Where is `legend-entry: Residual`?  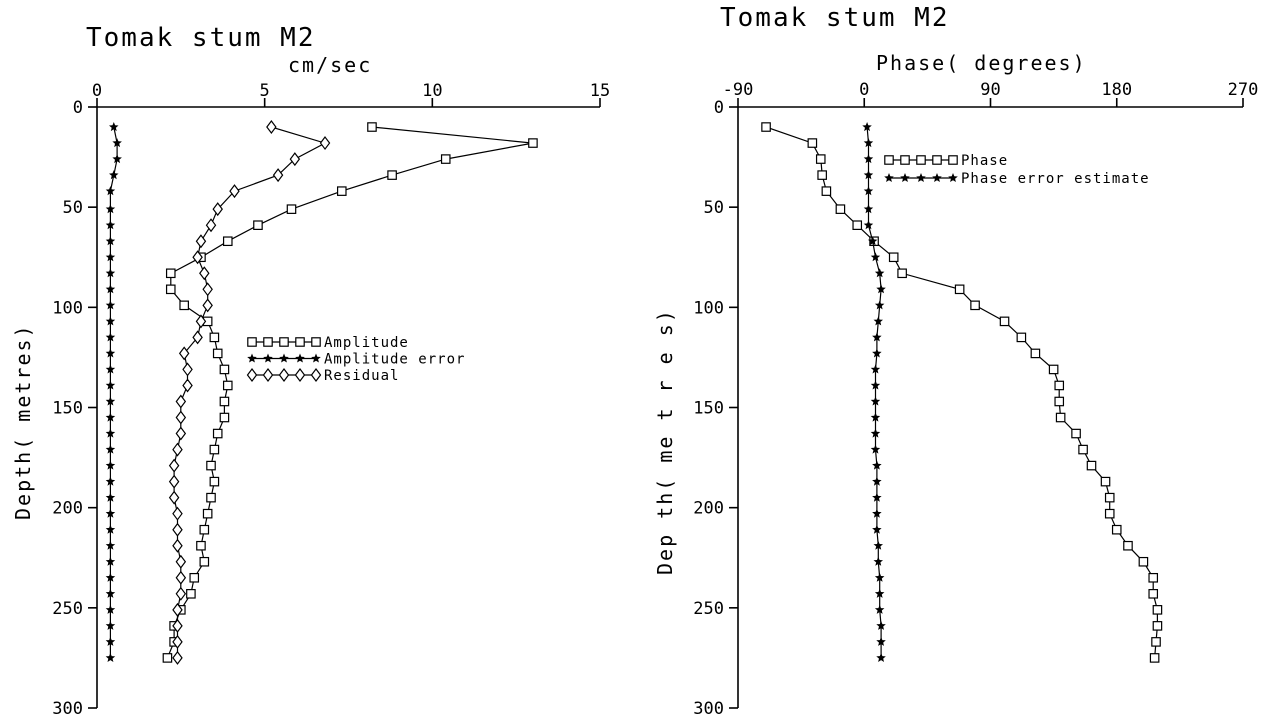
legend-entry: Residual is located at coordinates (322, 376).